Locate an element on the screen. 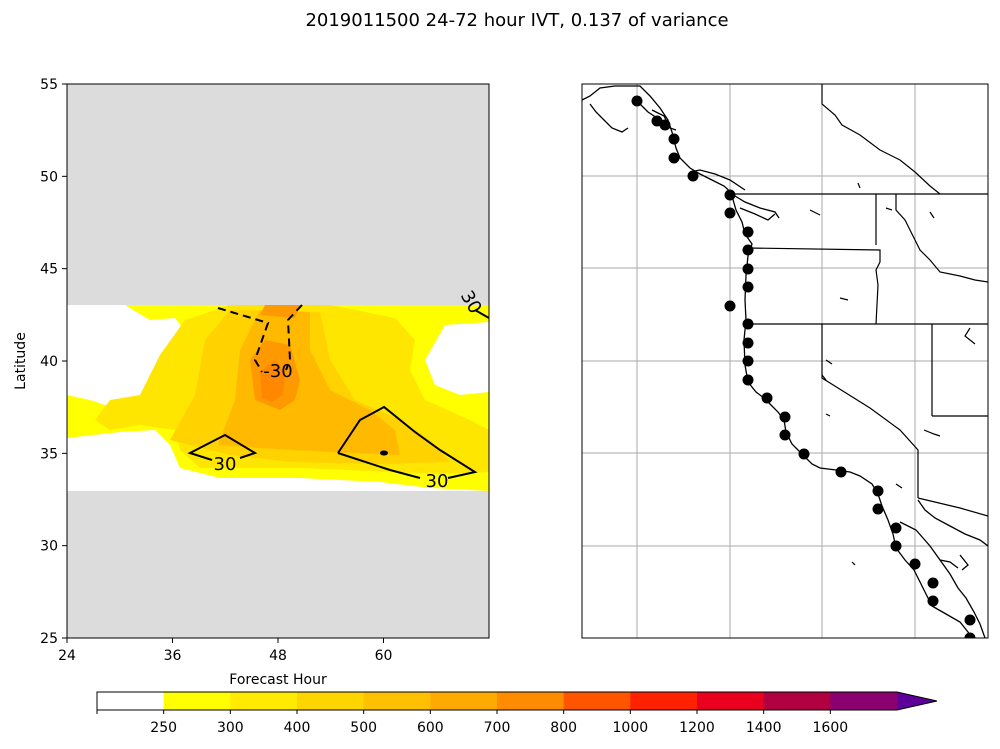 The width and height of the screenshot is (1000, 749). colorbar-tick-label: 400 is located at coordinates (297, 728).